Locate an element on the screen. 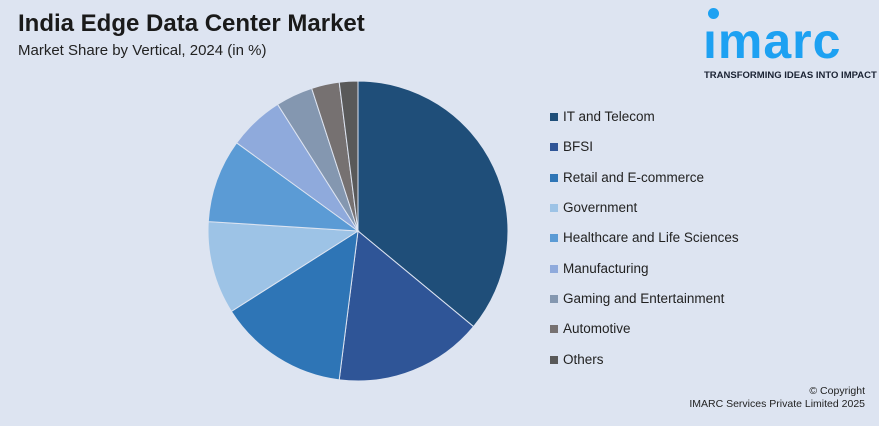  logo-dot is located at coordinates (713, 13).